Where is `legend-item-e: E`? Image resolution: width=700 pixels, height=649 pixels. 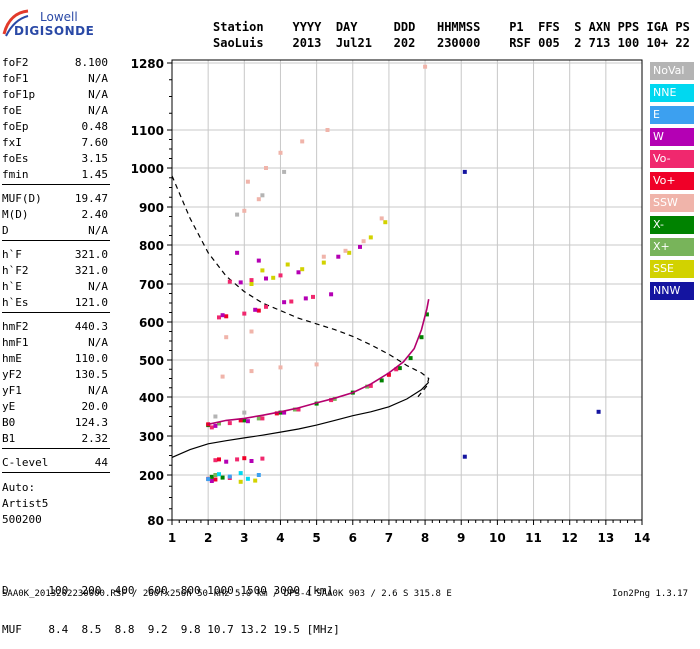
legend-item-e: E is located at coordinates (672, 115).